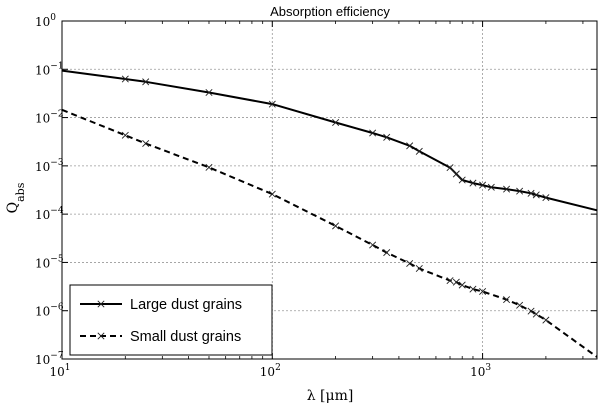 The image size is (600, 404). I want to click on legend-marker-small, so click(101, 336).